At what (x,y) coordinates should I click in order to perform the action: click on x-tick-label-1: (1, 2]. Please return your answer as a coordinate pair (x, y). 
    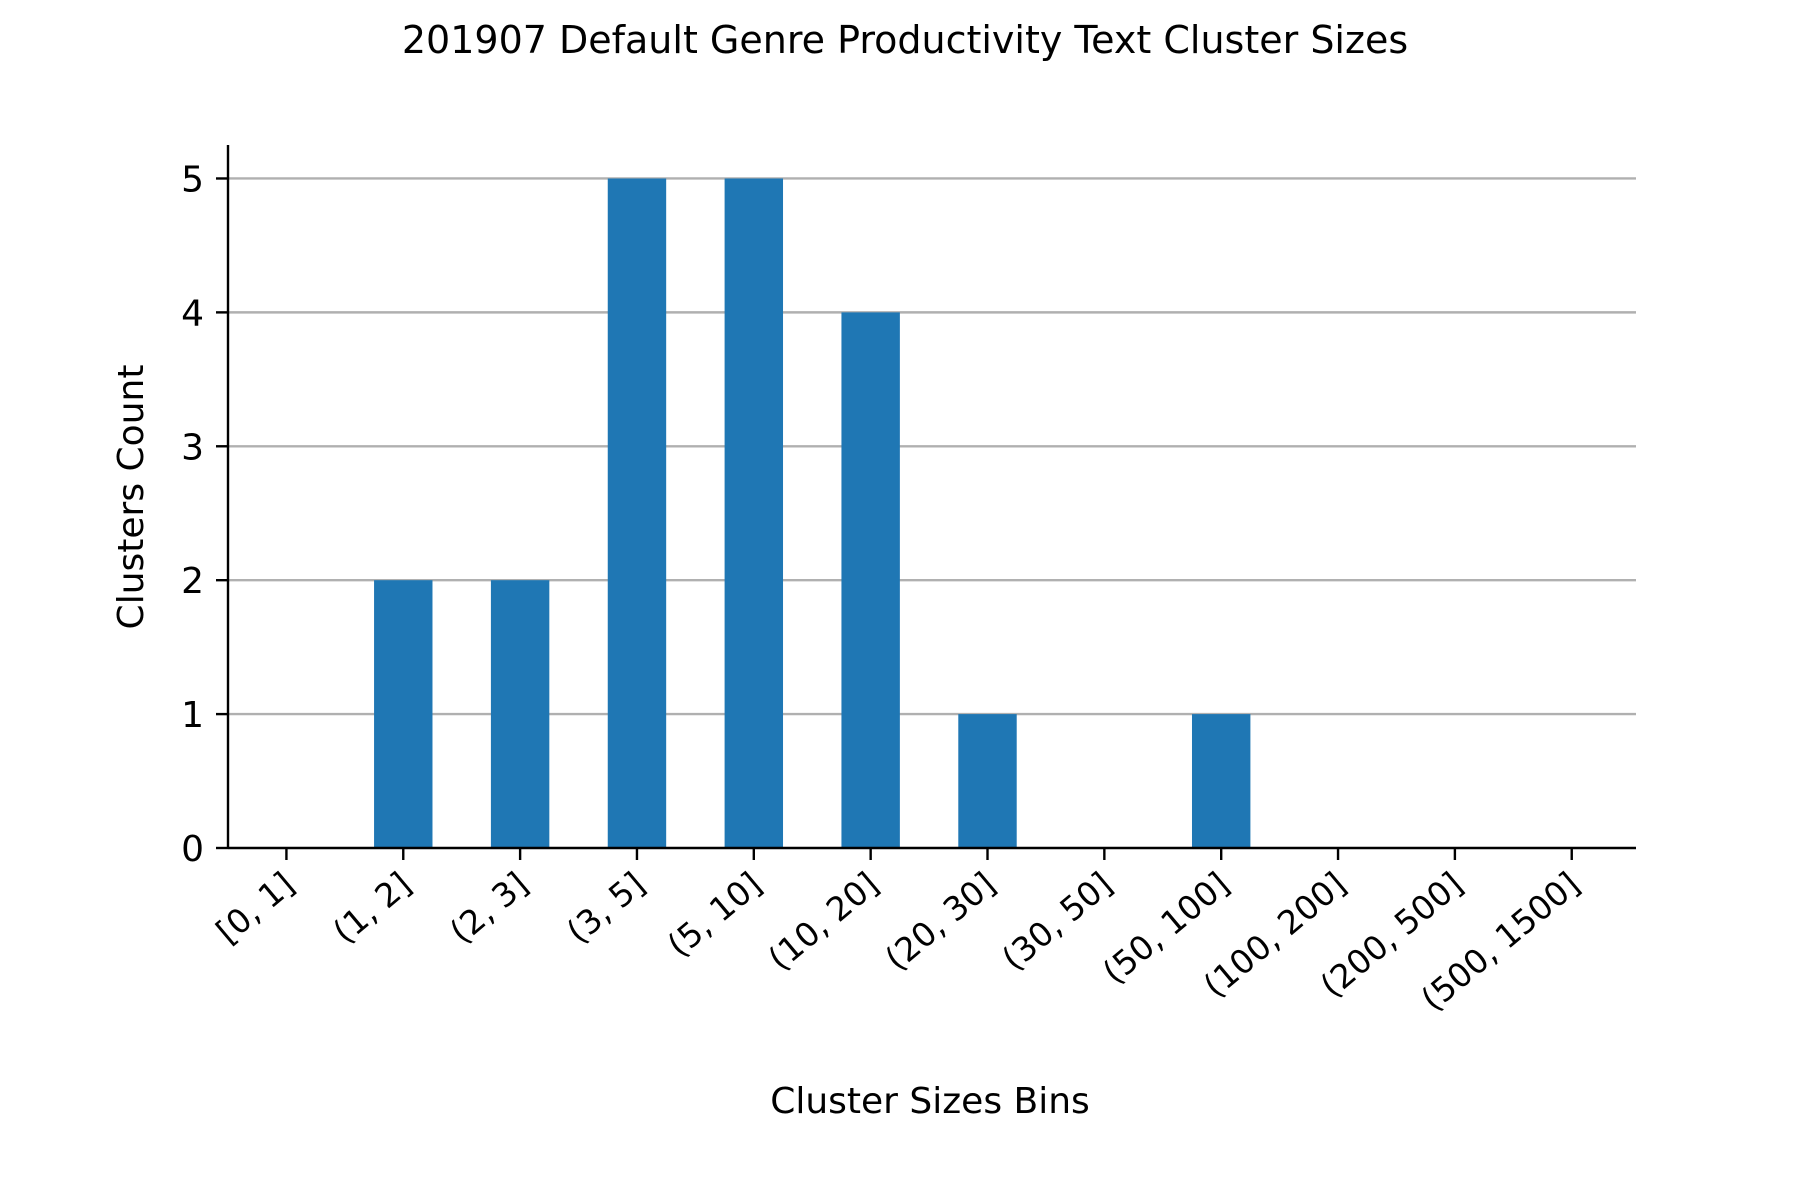
    Looking at the image, I should click on (371, 907).